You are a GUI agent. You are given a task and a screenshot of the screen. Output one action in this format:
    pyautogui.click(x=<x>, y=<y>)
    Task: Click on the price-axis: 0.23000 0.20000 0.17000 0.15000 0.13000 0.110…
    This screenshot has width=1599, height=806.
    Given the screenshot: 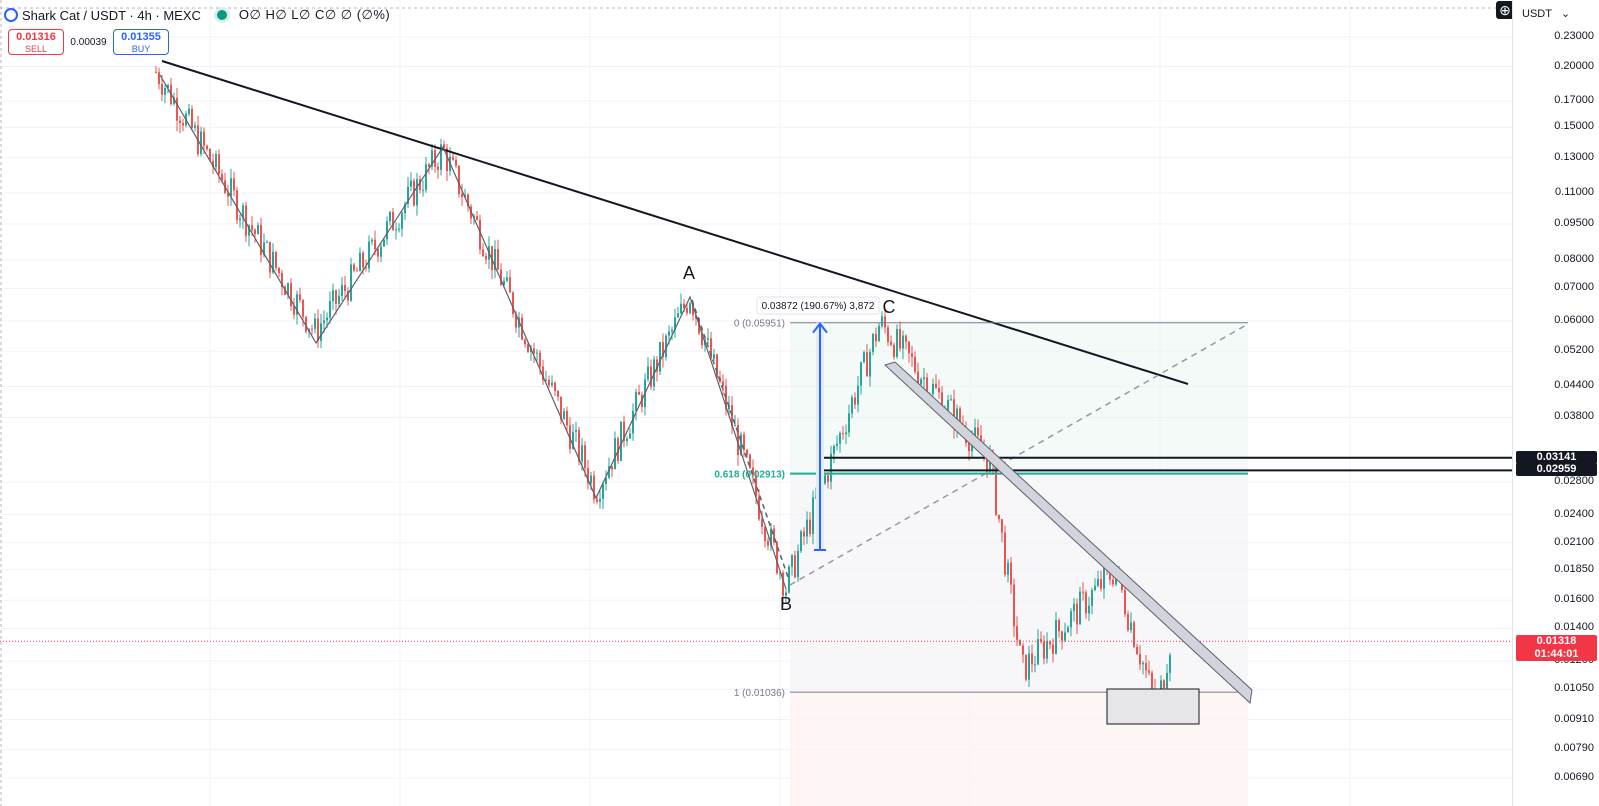 What is the action you would take?
    pyautogui.click(x=1555, y=403)
    